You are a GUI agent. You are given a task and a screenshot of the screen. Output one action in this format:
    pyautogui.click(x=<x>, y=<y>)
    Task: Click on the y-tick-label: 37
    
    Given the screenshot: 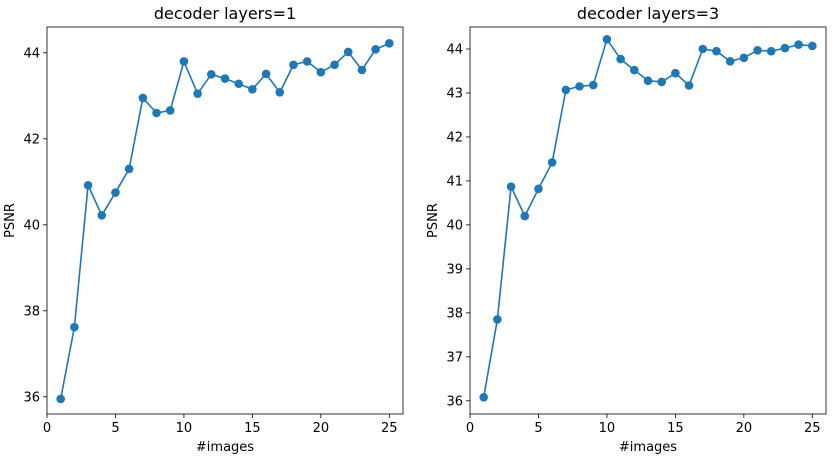 What is the action you would take?
    pyautogui.click(x=454, y=357)
    